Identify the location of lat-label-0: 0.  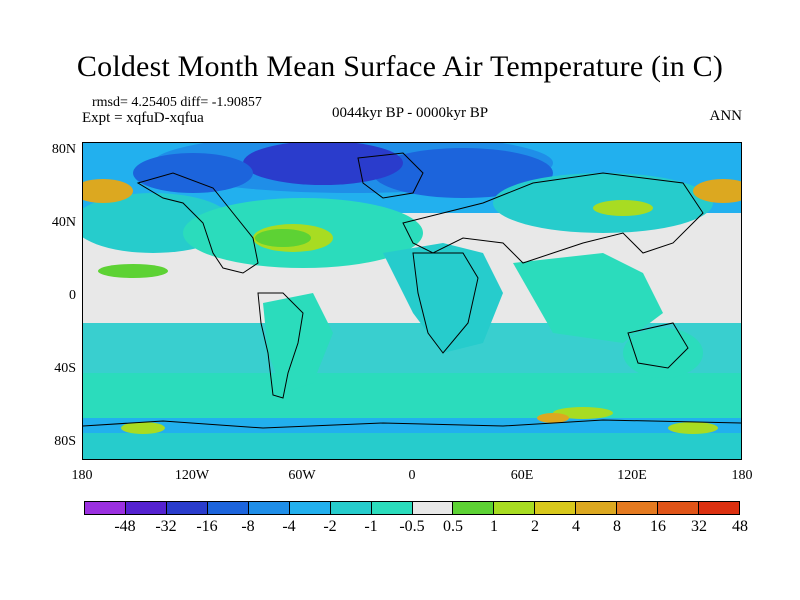
(72, 295).